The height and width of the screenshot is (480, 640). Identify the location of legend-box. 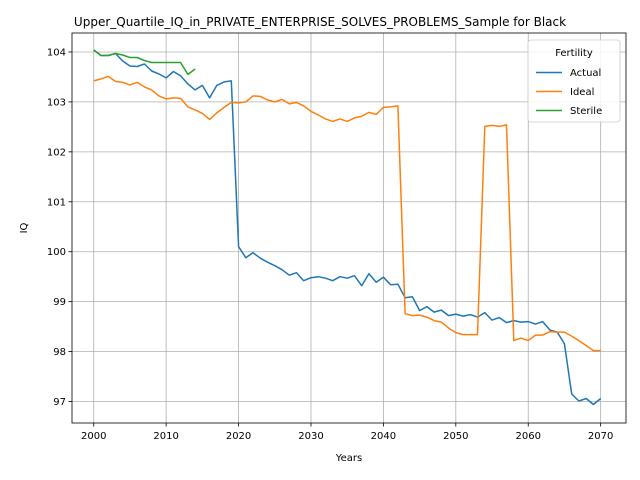
(574, 81).